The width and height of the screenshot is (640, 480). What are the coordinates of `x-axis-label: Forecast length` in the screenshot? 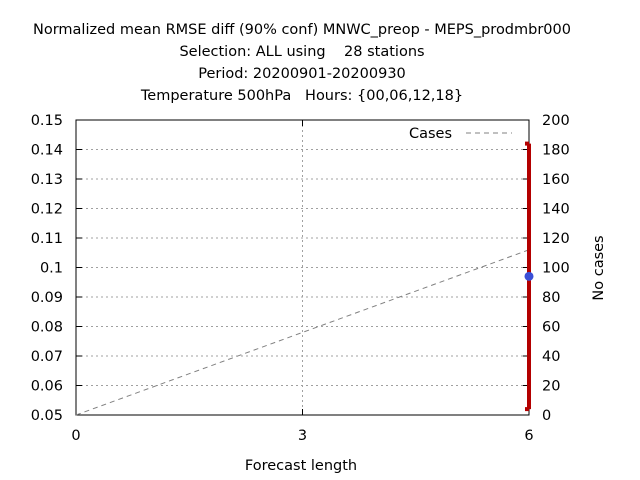 It's located at (301, 466).